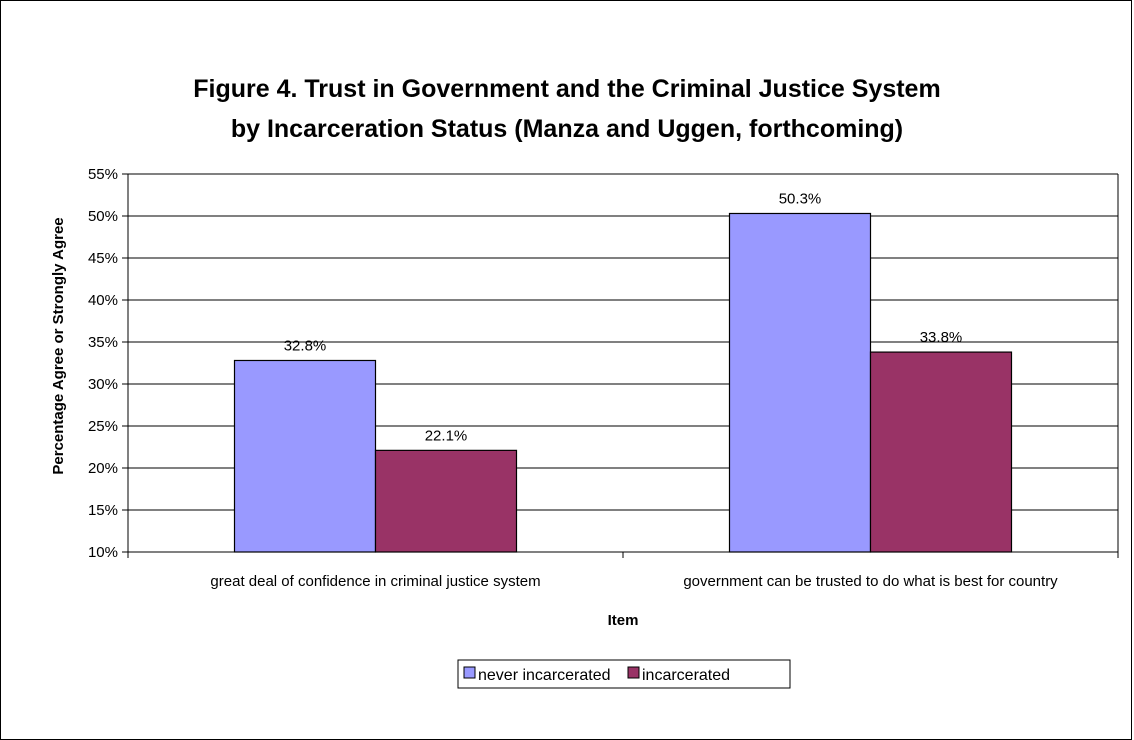 The height and width of the screenshot is (740, 1134). What do you see at coordinates (103, 258) in the screenshot?
I see `y-tick-label: 45%` at bounding box center [103, 258].